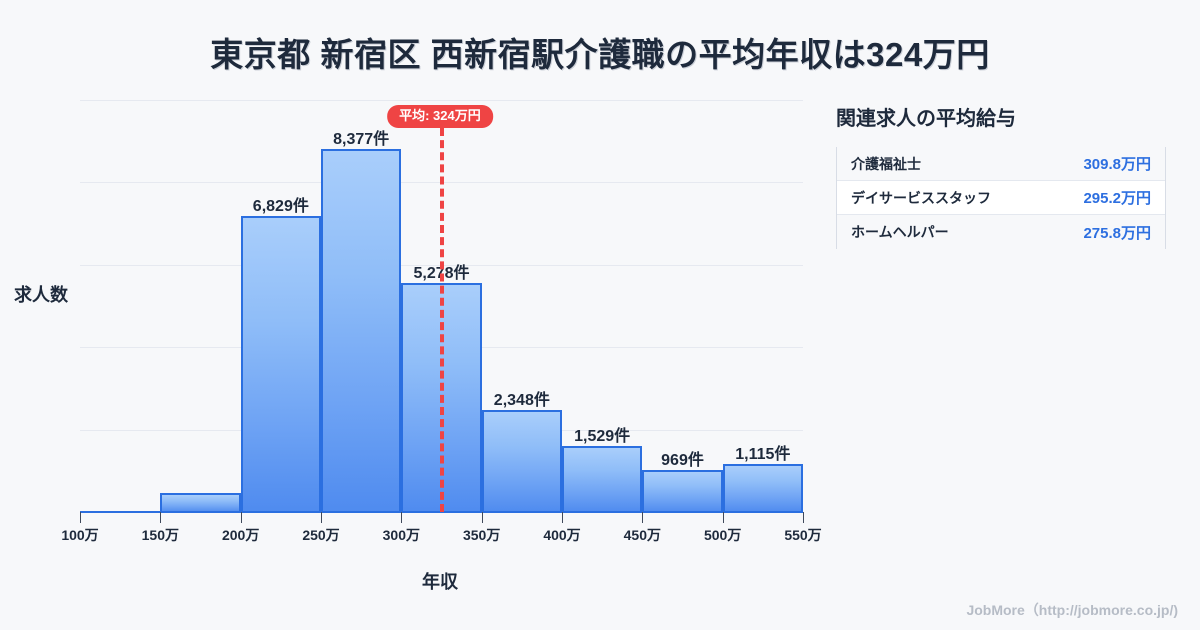 This screenshot has height=630, width=1200. Describe the element at coordinates (41, 295) in the screenshot. I see `y-axis-title: 求人数` at that location.